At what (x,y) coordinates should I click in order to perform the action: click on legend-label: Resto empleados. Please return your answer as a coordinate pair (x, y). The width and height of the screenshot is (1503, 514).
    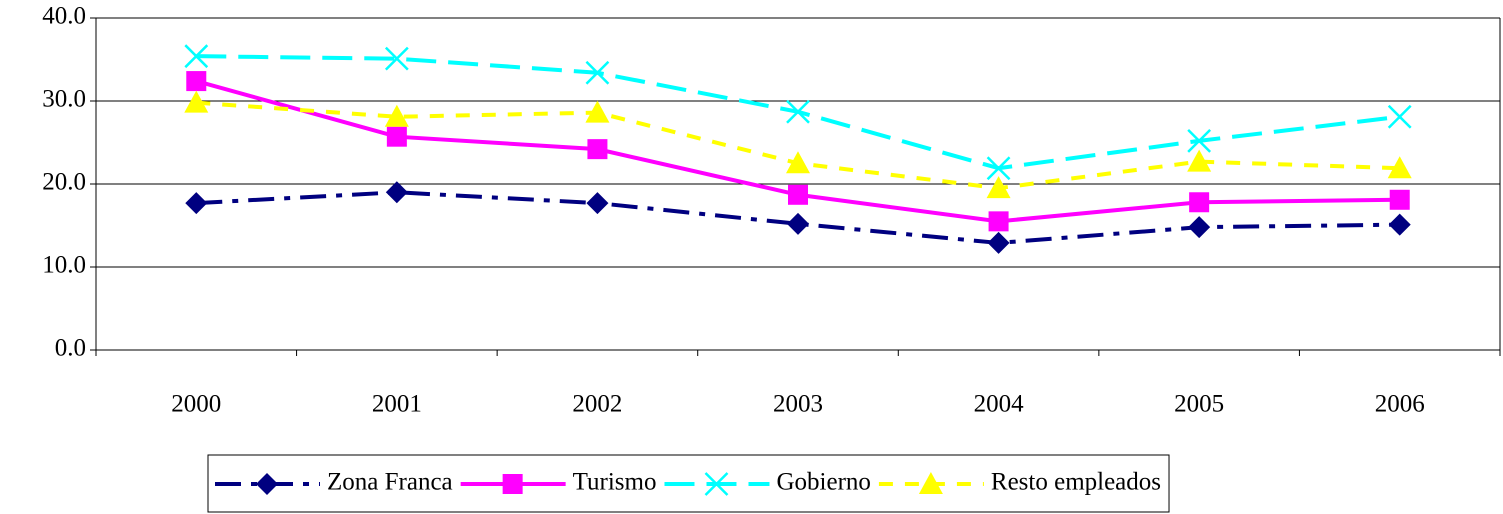
    Looking at the image, I should click on (1076, 482).